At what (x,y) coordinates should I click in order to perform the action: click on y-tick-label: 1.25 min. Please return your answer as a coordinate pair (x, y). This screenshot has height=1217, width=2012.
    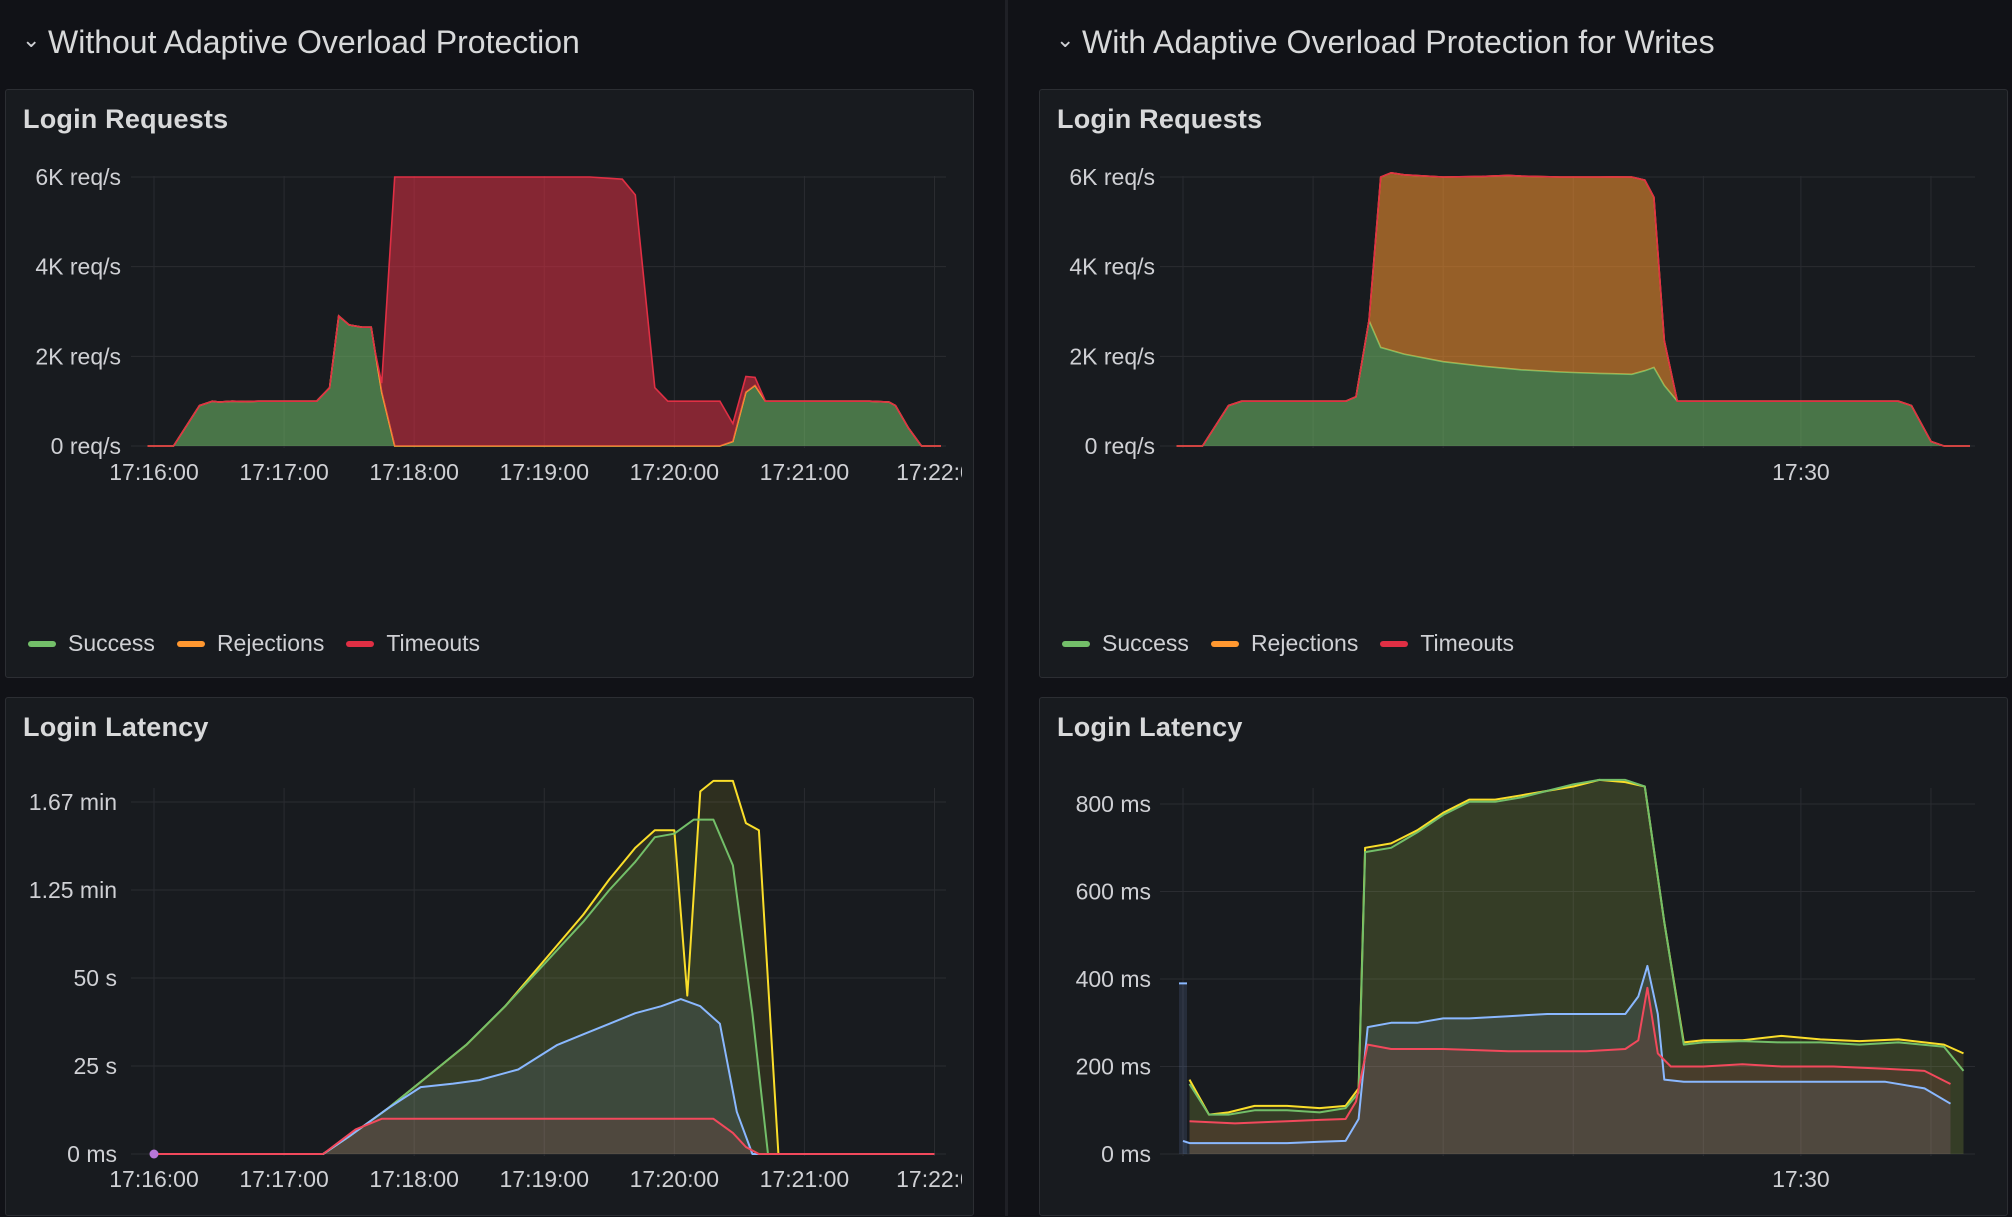
    Looking at the image, I should click on (73, 890).